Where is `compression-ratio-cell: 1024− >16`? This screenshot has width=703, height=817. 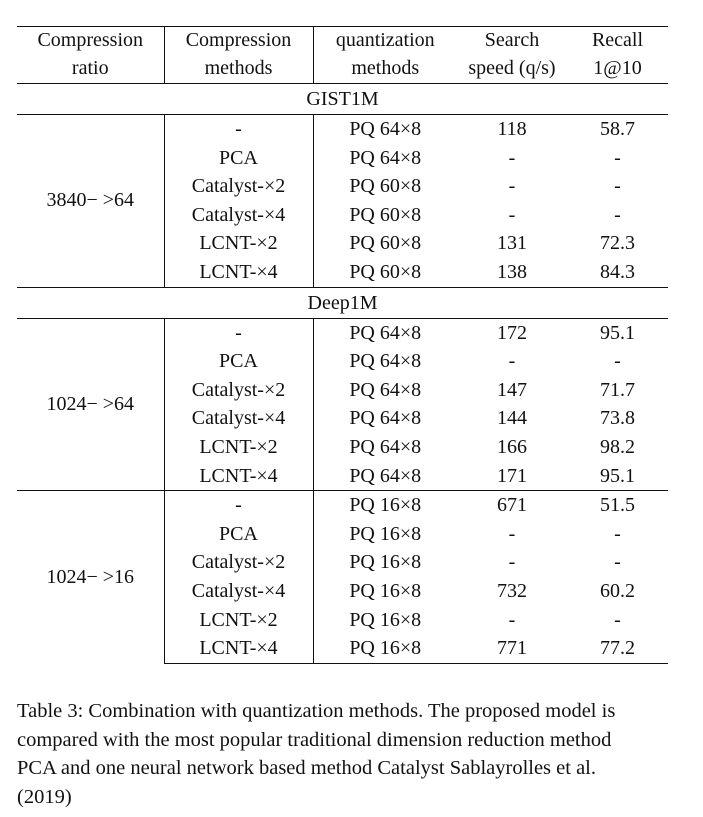 compression-ratio-cell: 1024− >16 is located at coordinates (91, 577).